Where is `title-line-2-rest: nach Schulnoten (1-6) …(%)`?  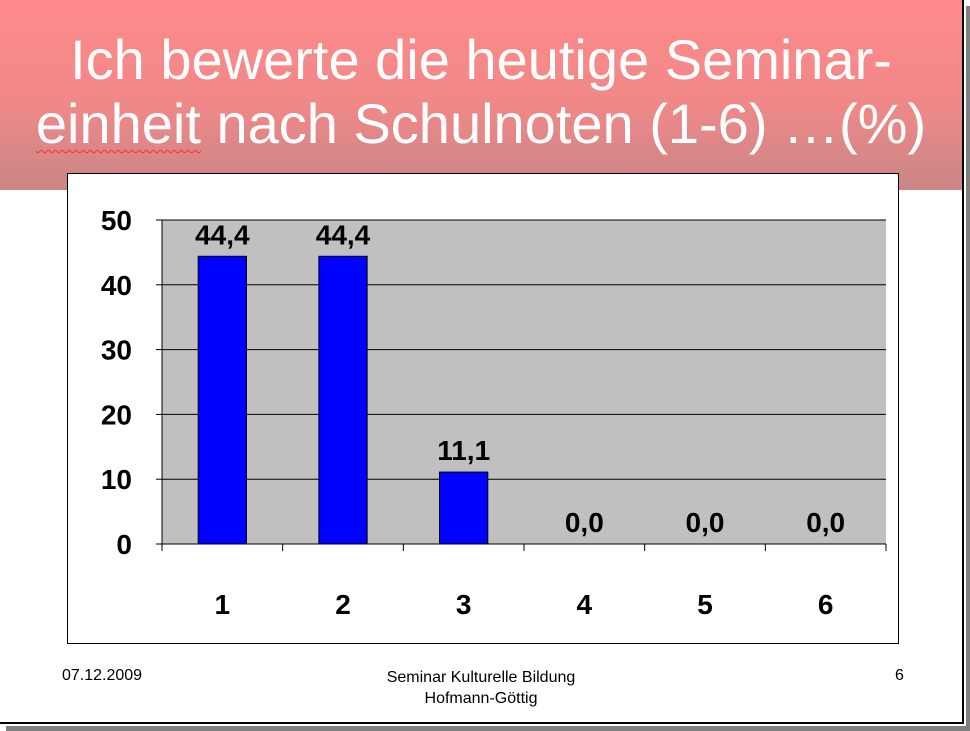
title-line-2-rest: nach Schulnoten (1-6) …(%) is located at coordinates (563, 123).